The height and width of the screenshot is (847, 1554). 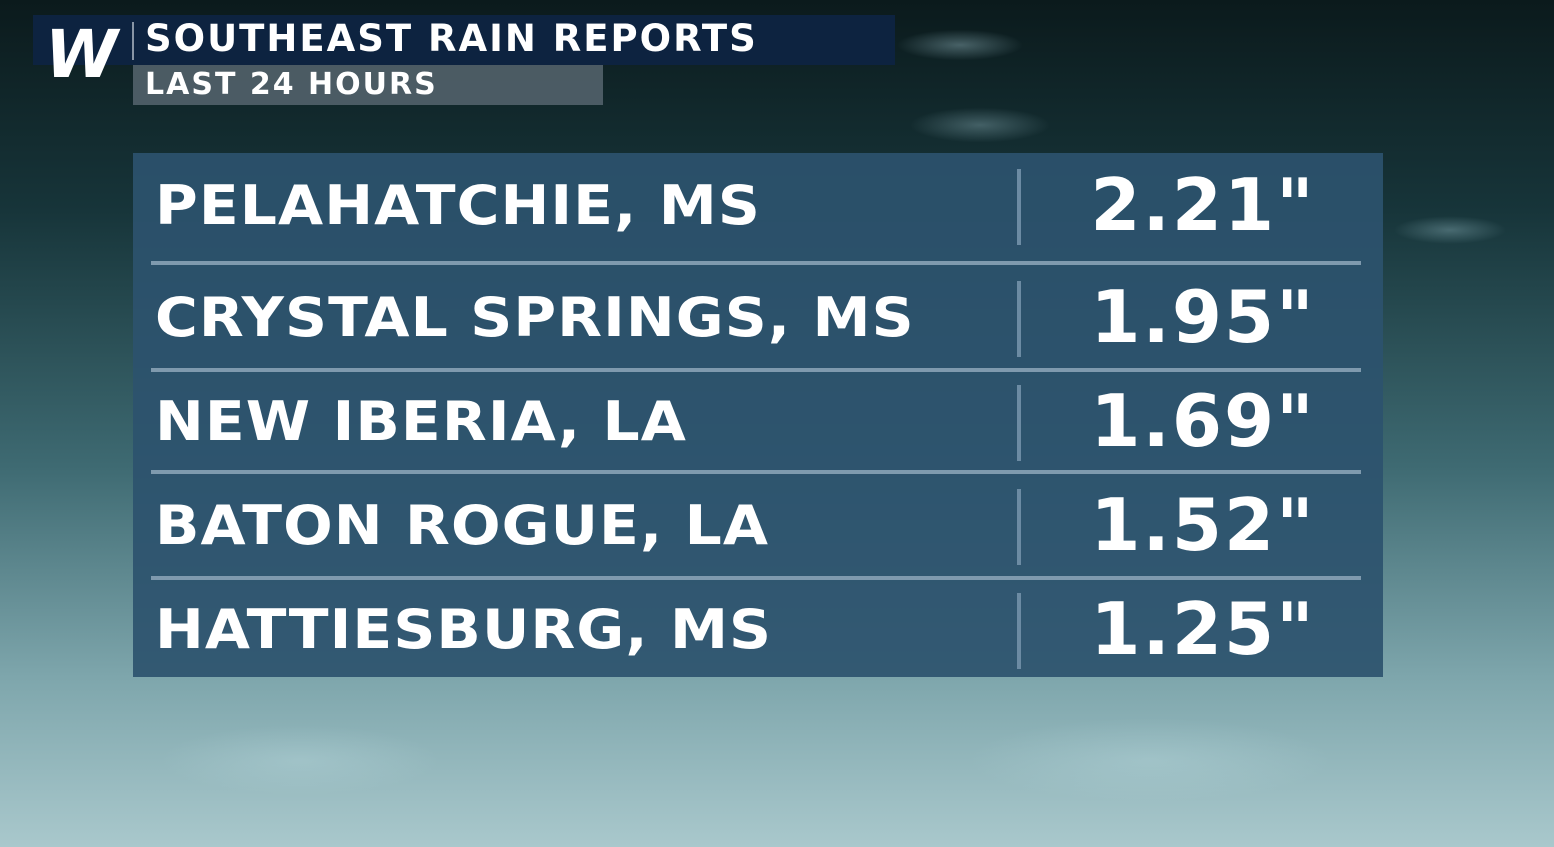 I want to click on page-title: SOUTHEAST RAIN REPORTS, so click(x=451, y=38).